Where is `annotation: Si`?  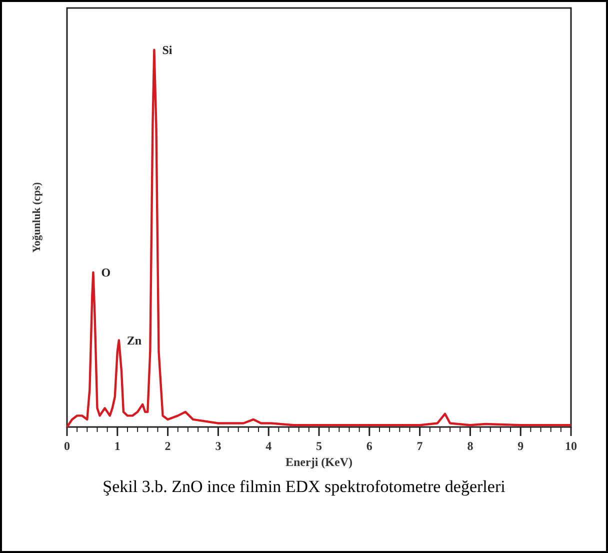 annotation: Si is located at coordinates (167, 49).